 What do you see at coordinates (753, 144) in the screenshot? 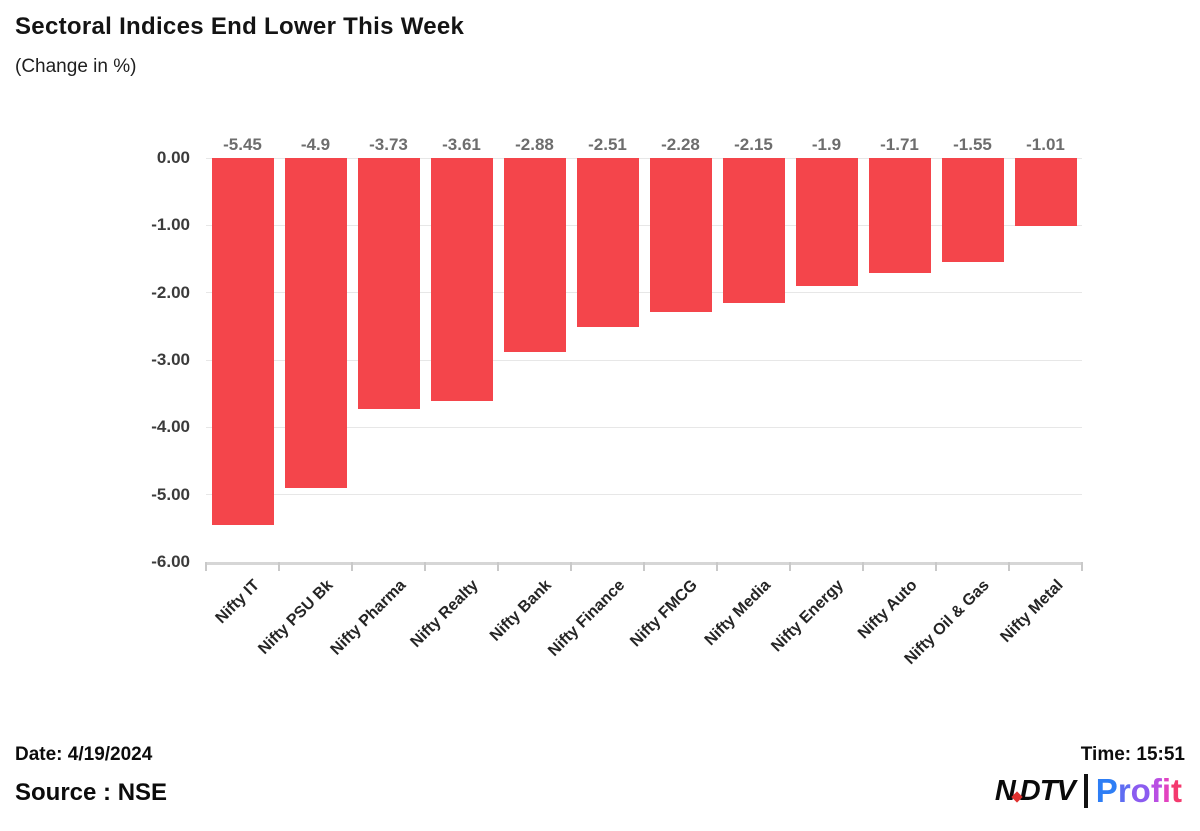
I see `bar-value-label: -2.15` at bounding box center [753, 144].